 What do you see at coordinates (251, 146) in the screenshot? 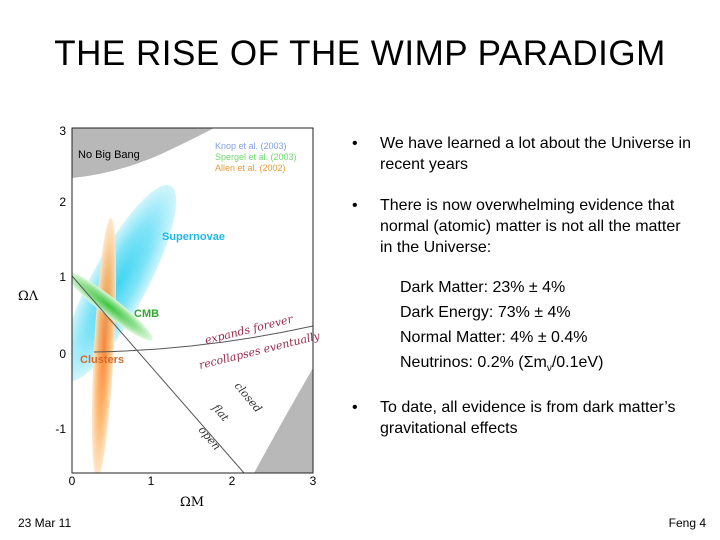
I see `legend-knop: Knop et al. (2003)` at bounding box center [251, 146].